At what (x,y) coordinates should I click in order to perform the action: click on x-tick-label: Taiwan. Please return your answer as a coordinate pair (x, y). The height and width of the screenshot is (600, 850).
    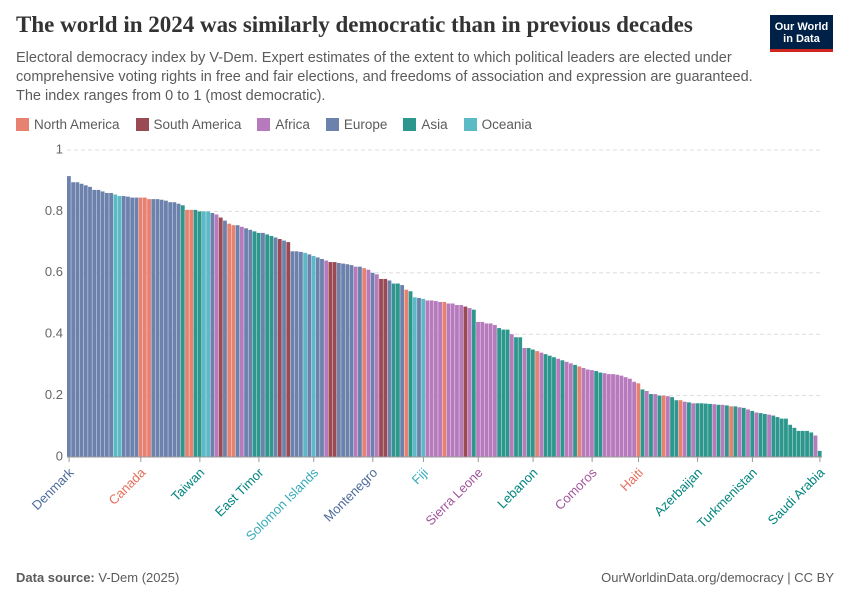
    Looking at the image, I should click on (187, 484).